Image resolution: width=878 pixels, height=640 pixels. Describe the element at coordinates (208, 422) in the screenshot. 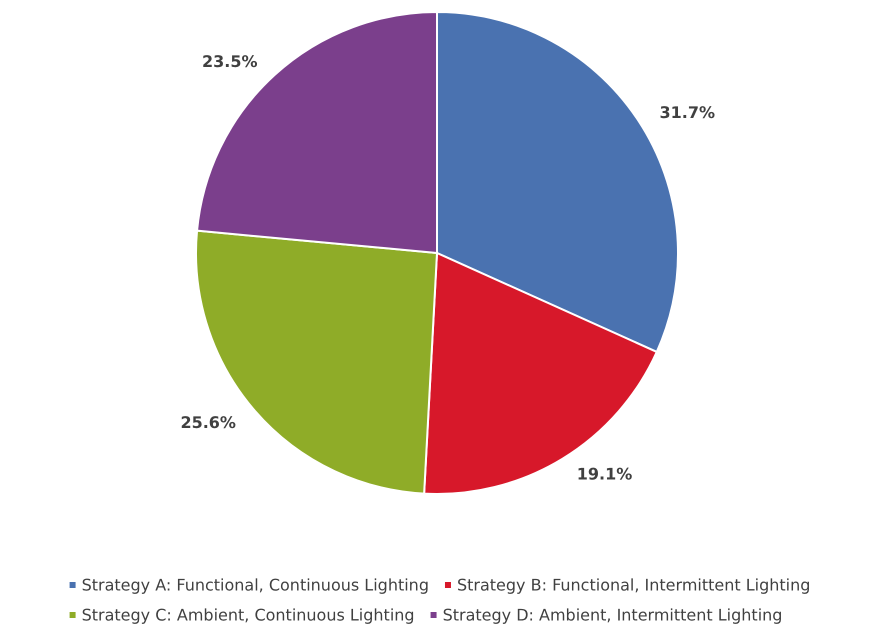

I see `data-label: 25.6%` at that location.